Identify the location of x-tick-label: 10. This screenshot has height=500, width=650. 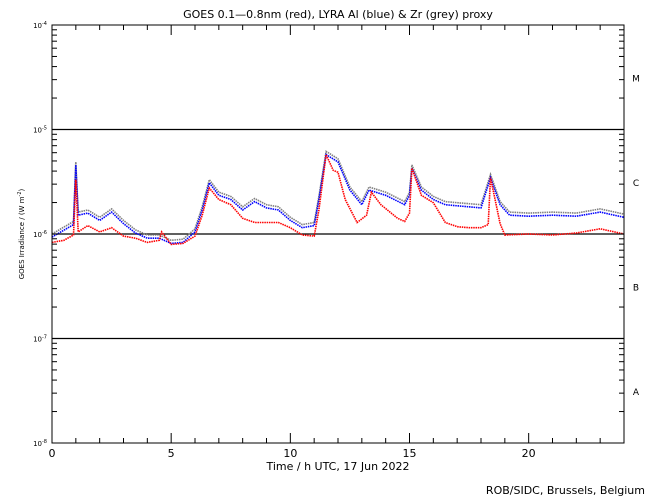
(290, 453).